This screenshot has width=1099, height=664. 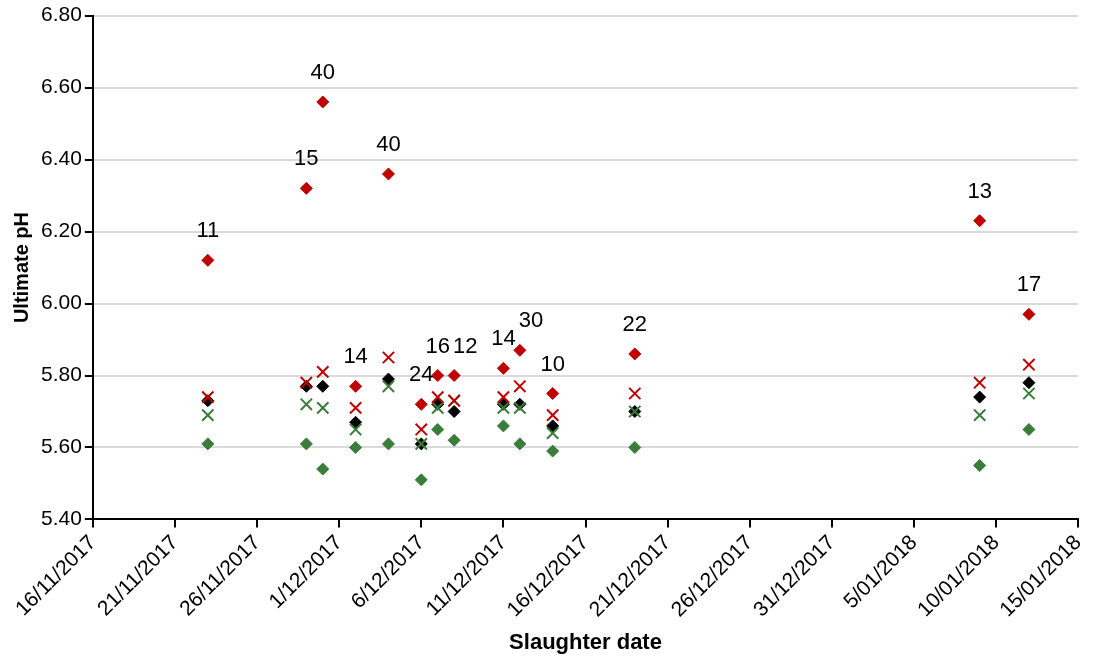 What do you see at coordinates (979, 190) in the screenshot?
I see `annotation: 13` at bounding box center [979, 190].